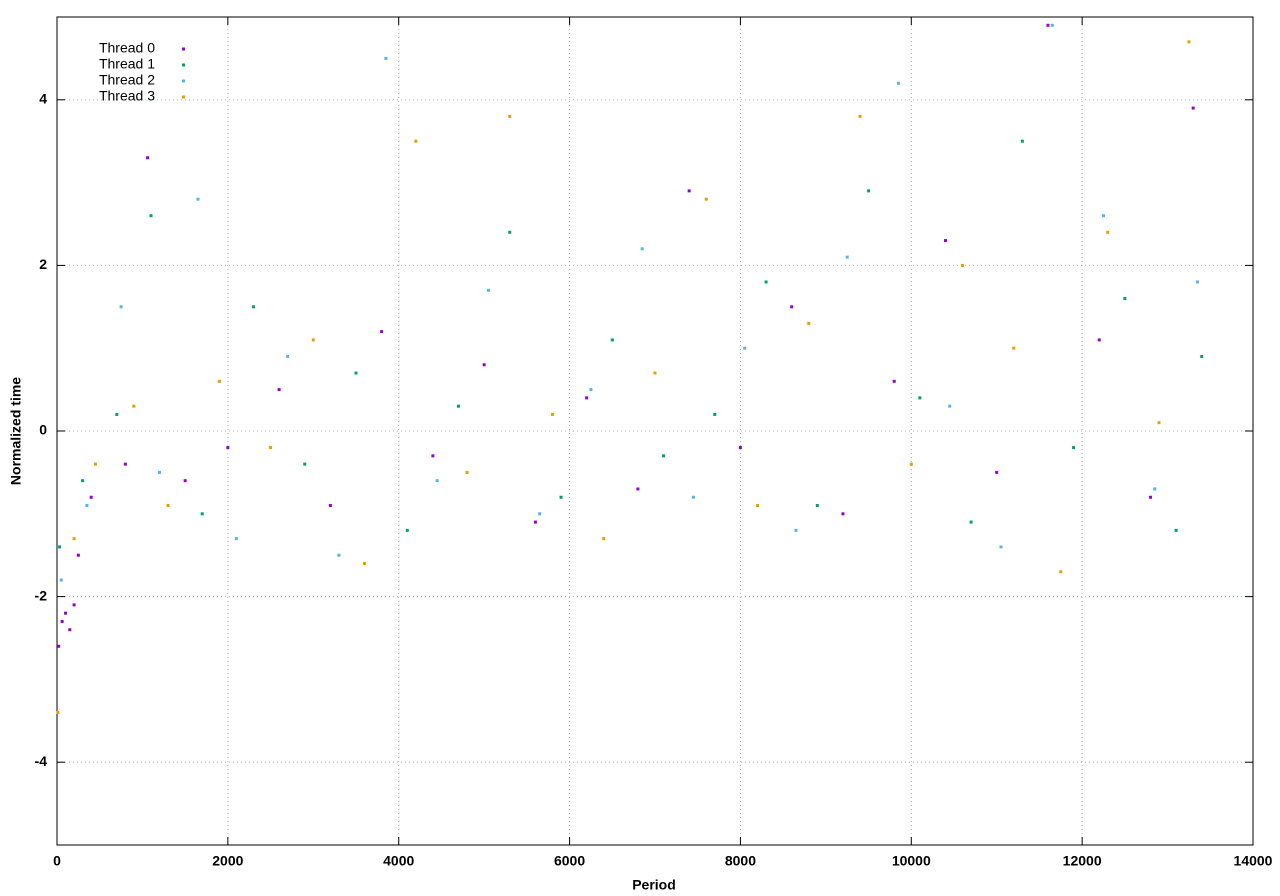  What do you see at coordinates (57, 861) in the screenshot?
I see `x-tick-label: 0` at bounding box center [57, 861].